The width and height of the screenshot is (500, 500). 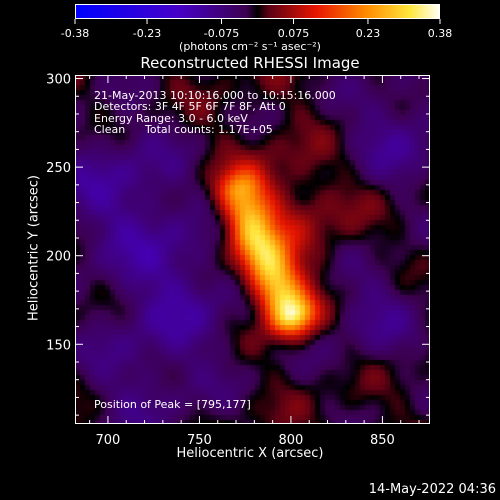 I want to click on colorbar-units: (photons cm⁻² s⁻¹ asec⁻²), so click(x=250, y=46).